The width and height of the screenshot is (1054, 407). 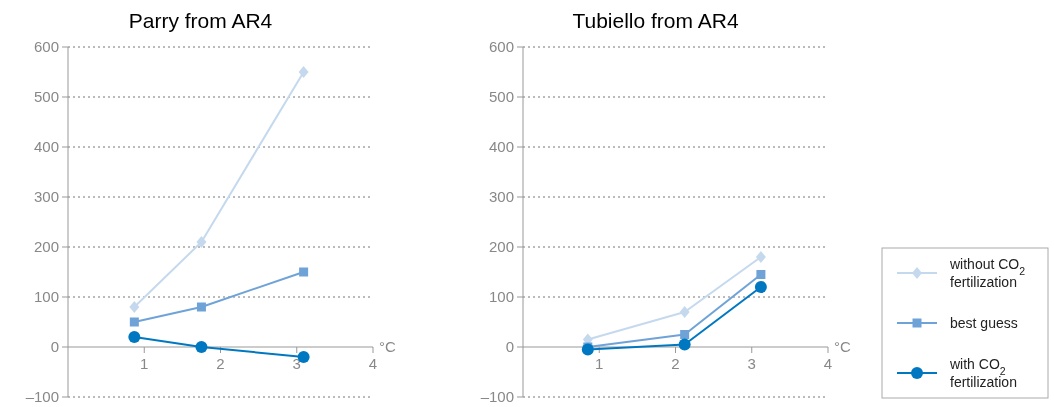 I want to click on chart-title: Parry from AR4, so click(x=200, y=20).